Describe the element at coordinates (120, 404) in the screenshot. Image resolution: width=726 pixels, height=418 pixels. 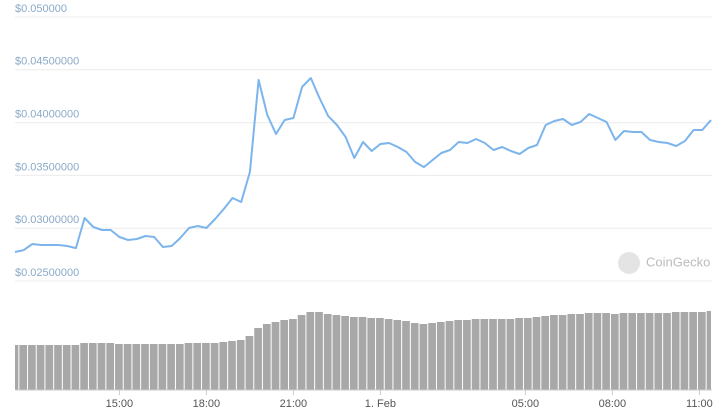
I see `x-tick-label: 15:00` at that location.